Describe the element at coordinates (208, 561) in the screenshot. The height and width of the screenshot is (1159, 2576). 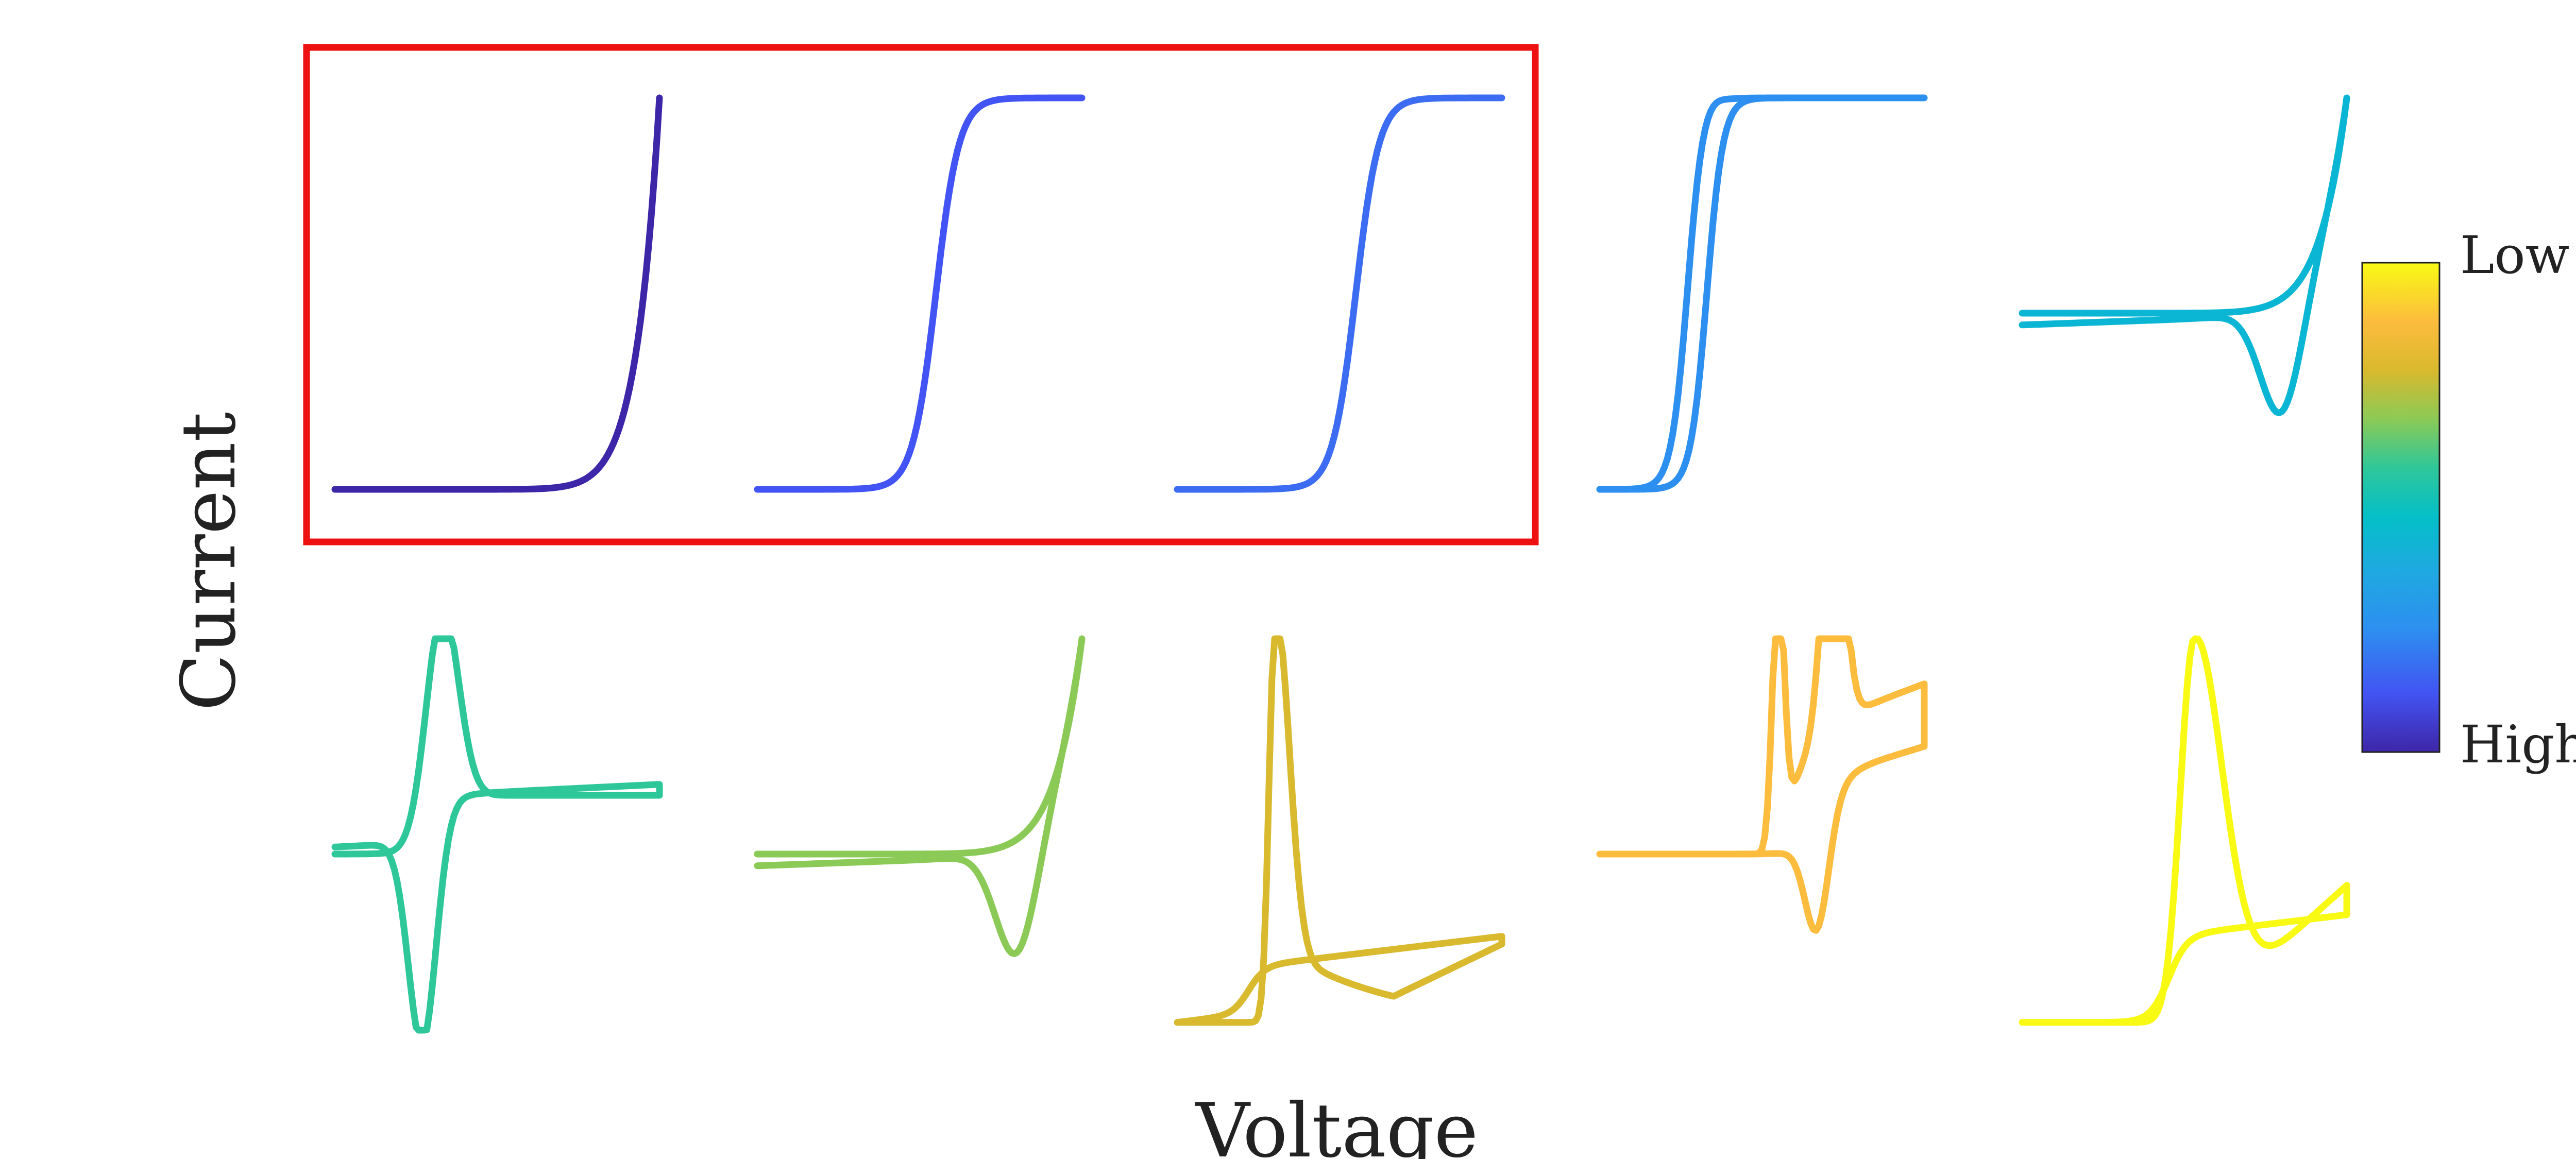
I see `y-axis-label: Current` at that location.